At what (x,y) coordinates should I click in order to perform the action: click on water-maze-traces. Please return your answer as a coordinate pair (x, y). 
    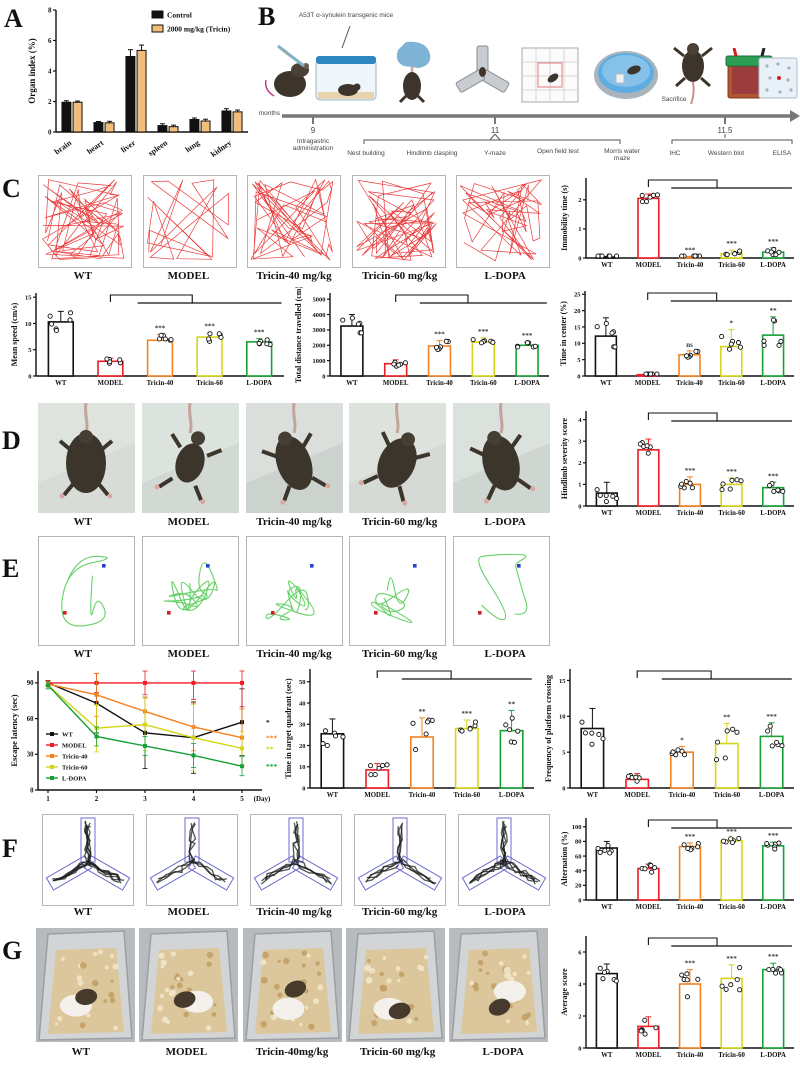
    Looking at the image, I should click on (294, 591).